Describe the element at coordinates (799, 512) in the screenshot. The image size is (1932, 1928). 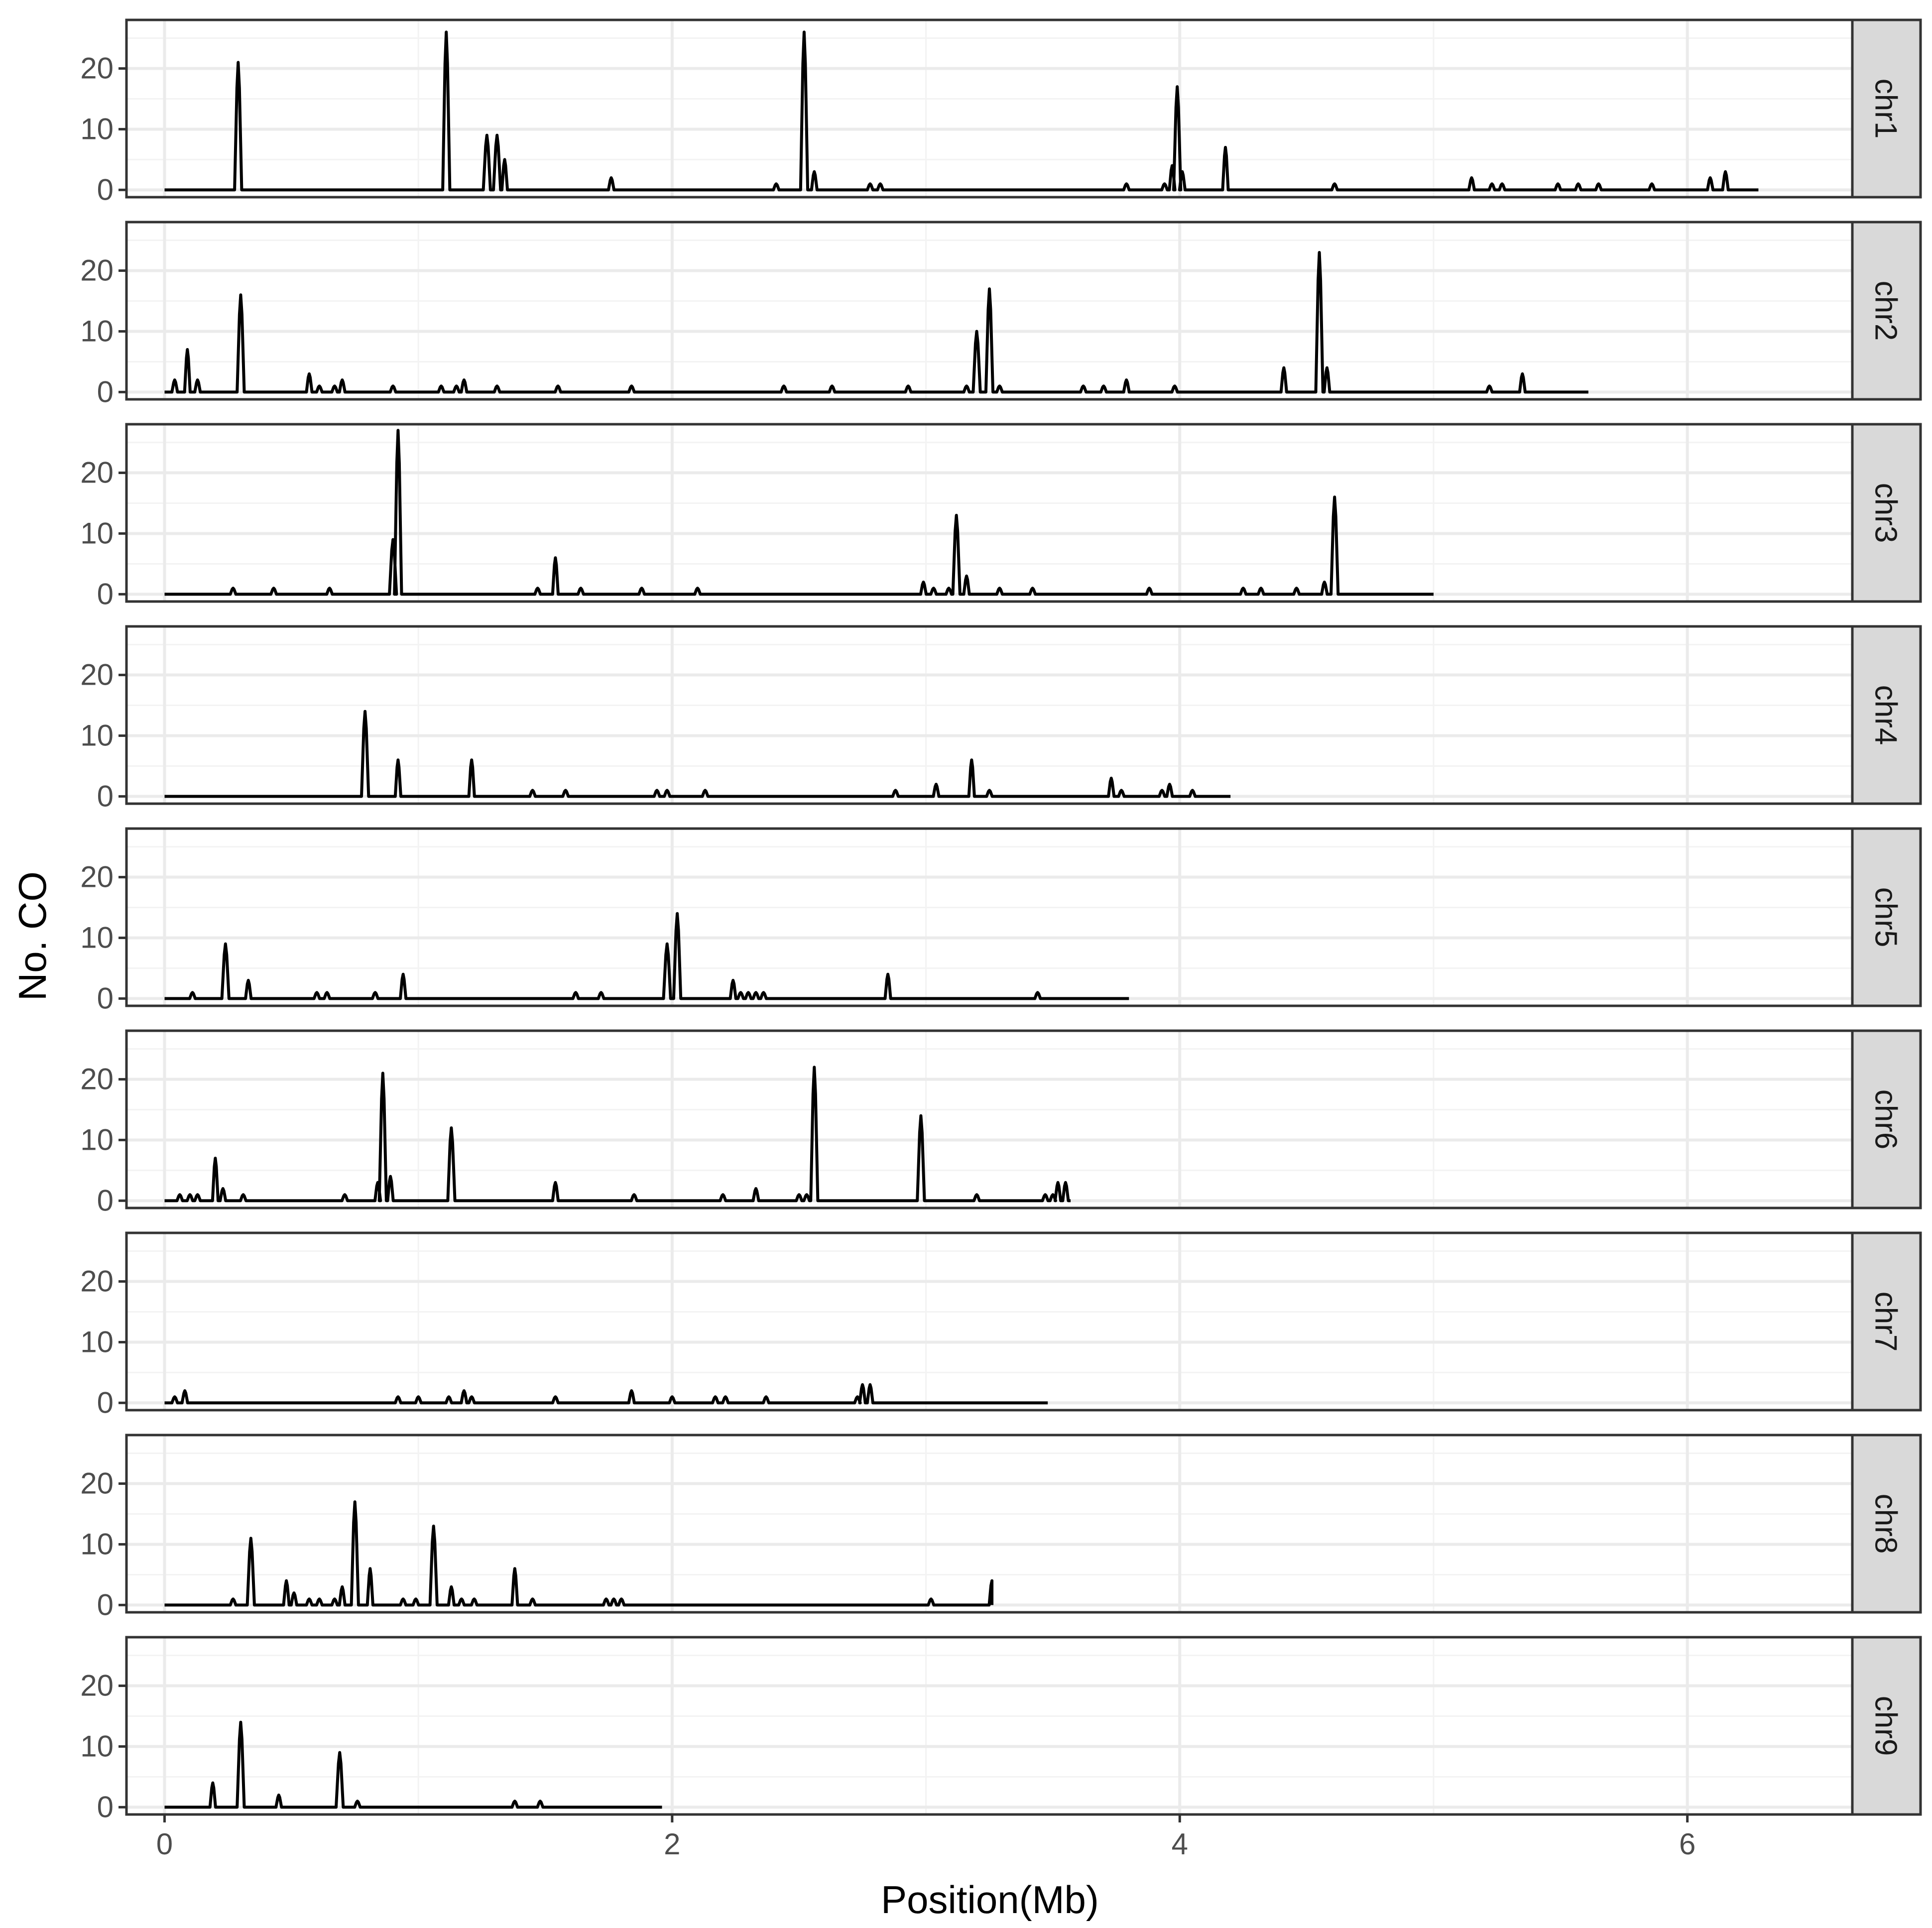
I see `co-count-line-chr3` at that location.